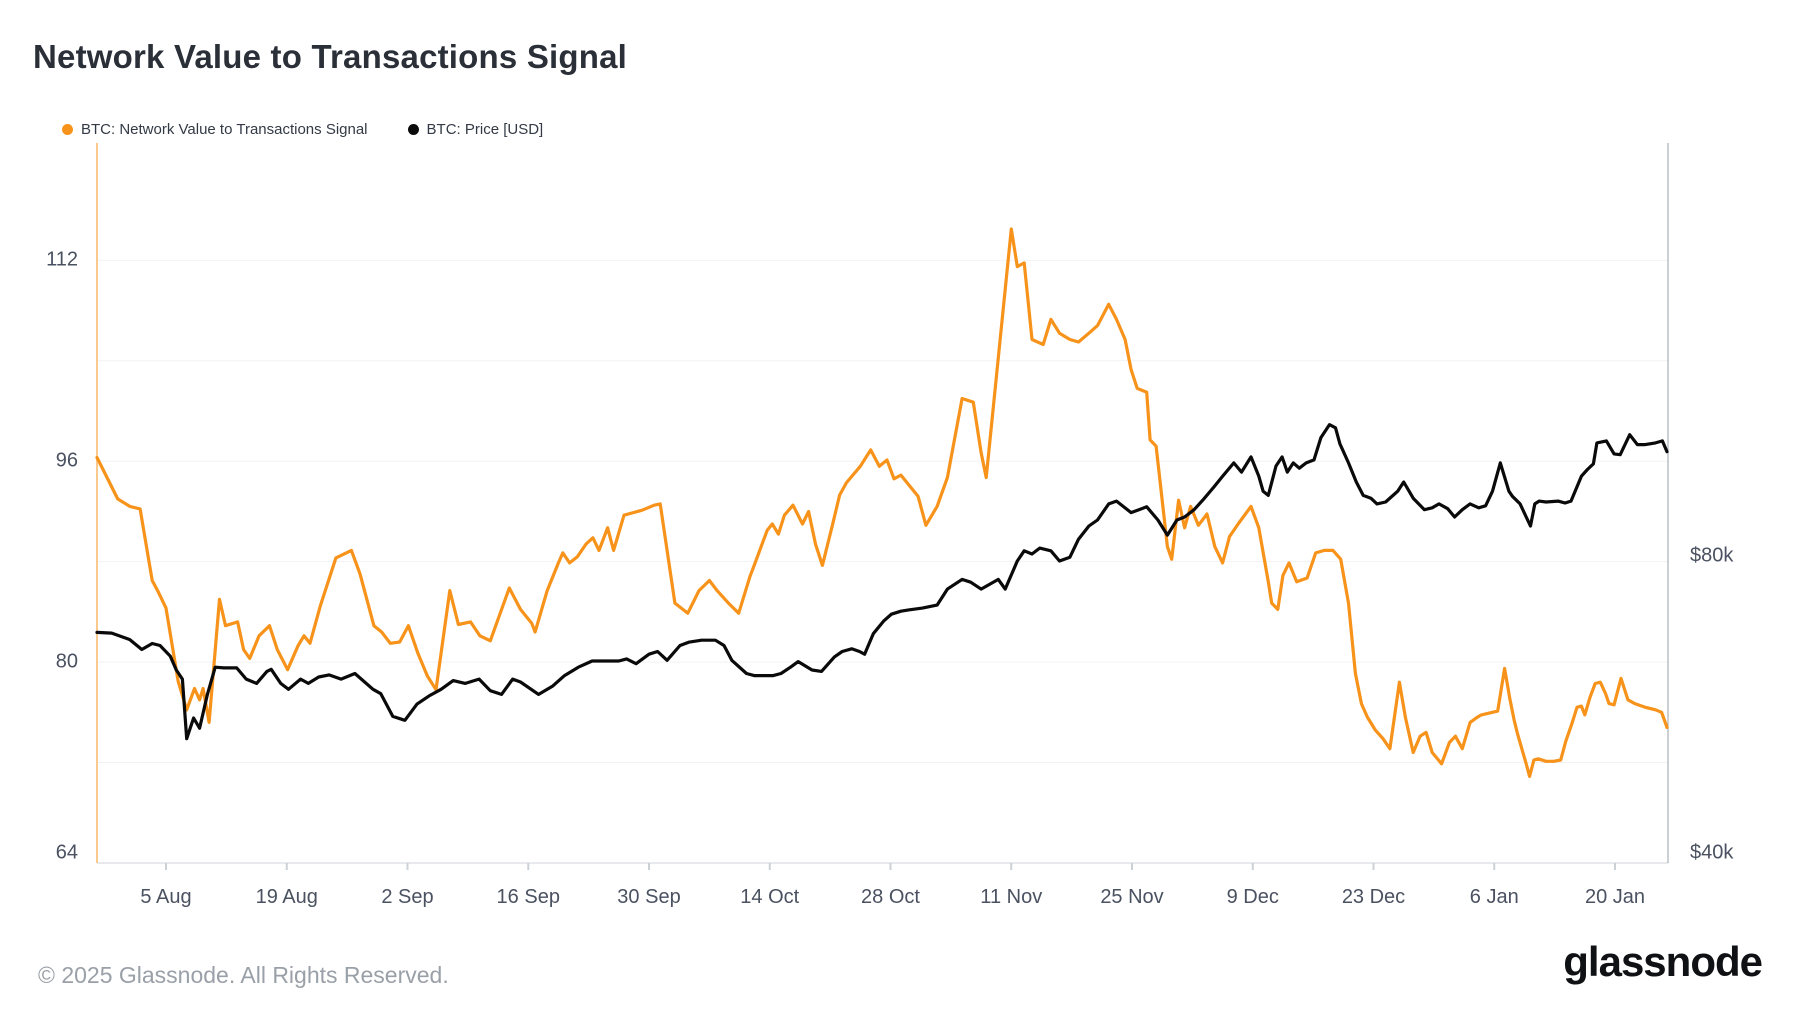  Describe the element at coordinates (1252, 897) in the screenshot. I see `x-axis-date-label: 9 Dec` at that location.